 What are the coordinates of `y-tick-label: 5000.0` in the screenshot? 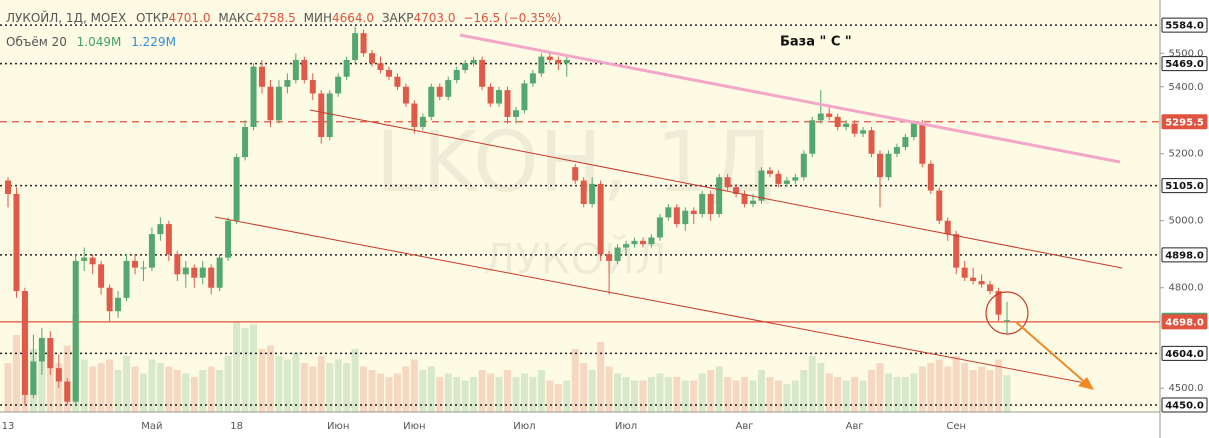 It's located at (1186, 221).